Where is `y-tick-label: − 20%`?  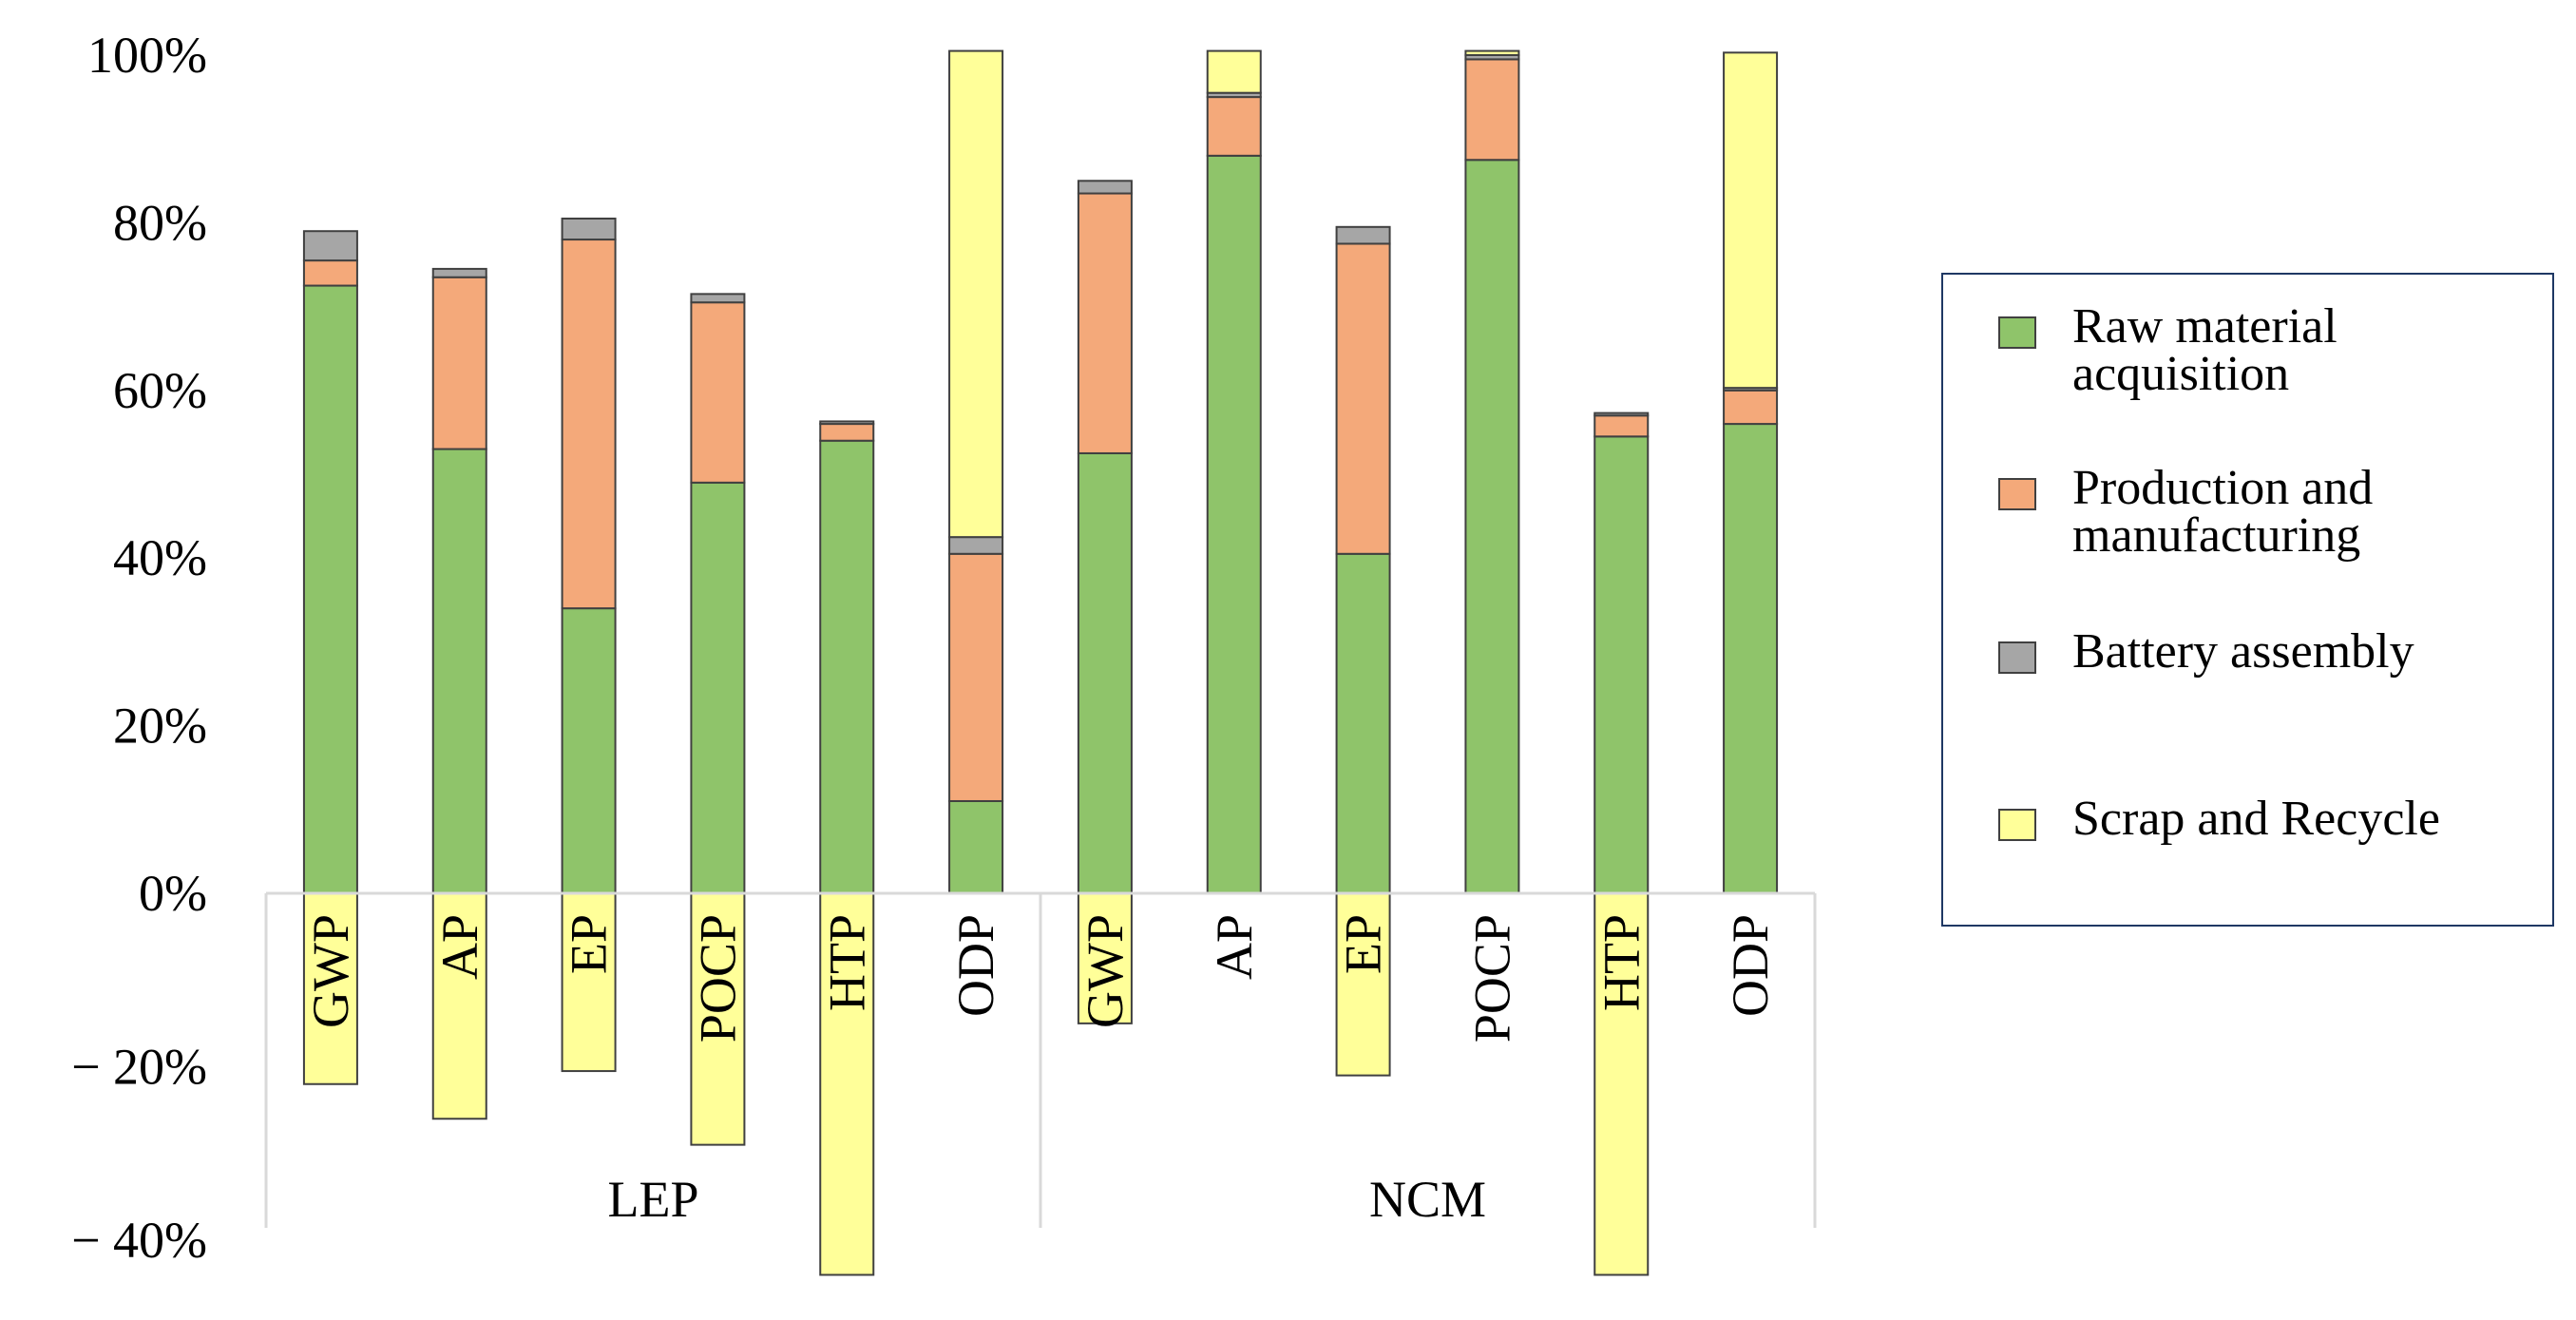 y-tick-label: − 20% is located at coordinates (139, 1067).